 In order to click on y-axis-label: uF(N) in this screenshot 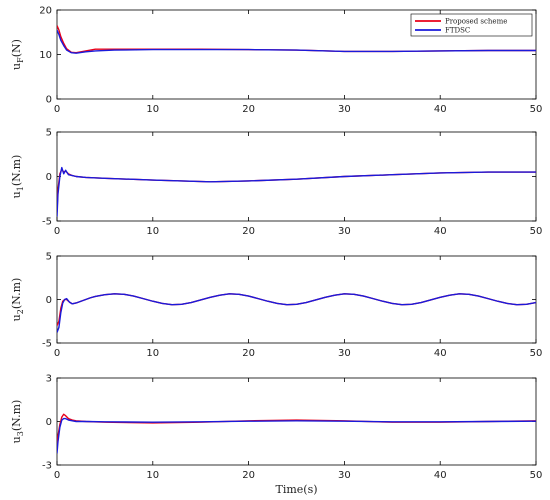, I will do `click(17, 54)`.